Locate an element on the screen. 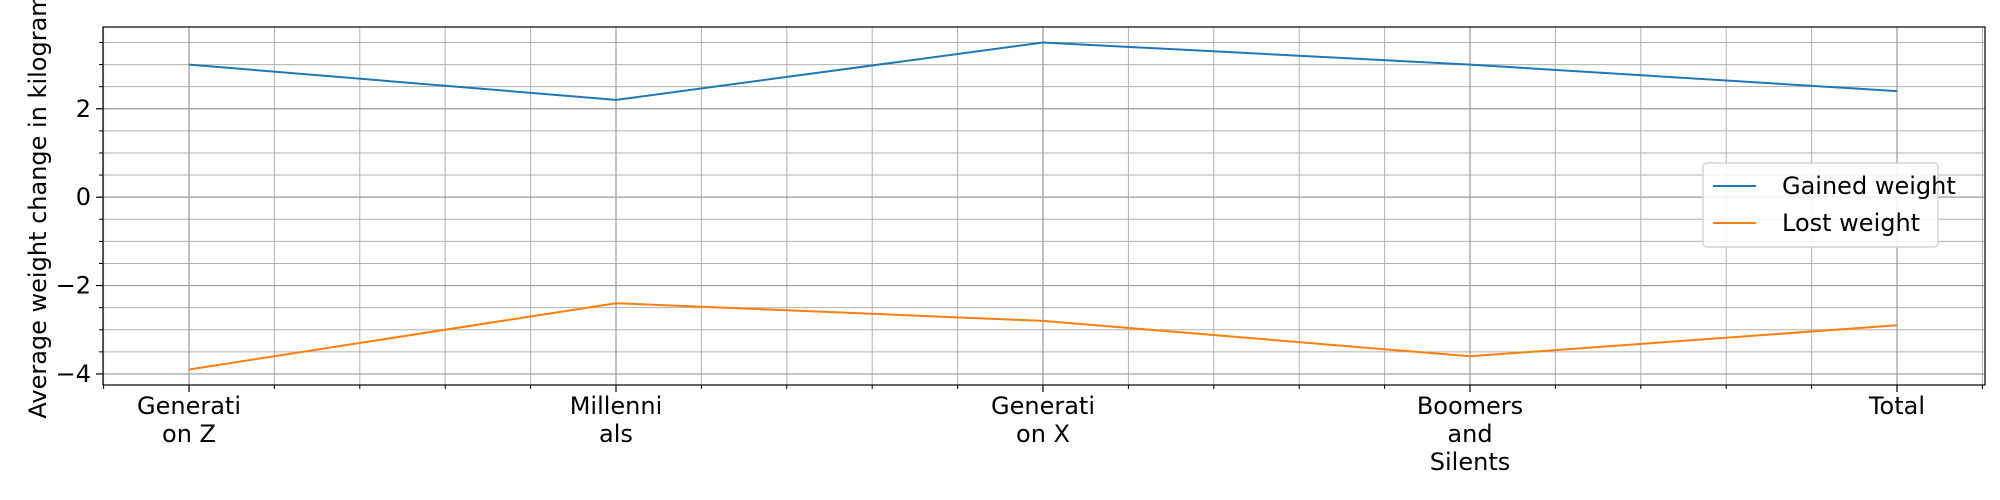 The width and height of the screenshot is (2000, 500). x-tick-label: Total is located at coordinates (1896, 406).